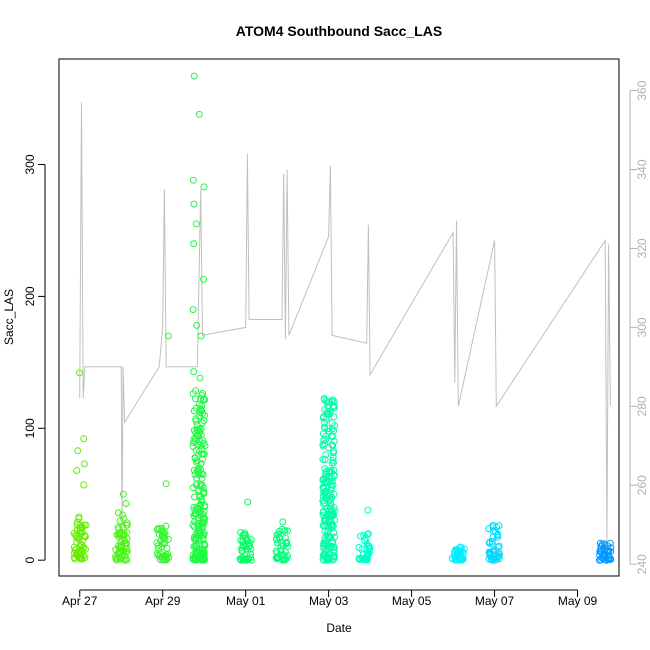 The height and width of the screenshot is (650, 650). I want to click on y2-tick-label: 340, so click(642, 169).